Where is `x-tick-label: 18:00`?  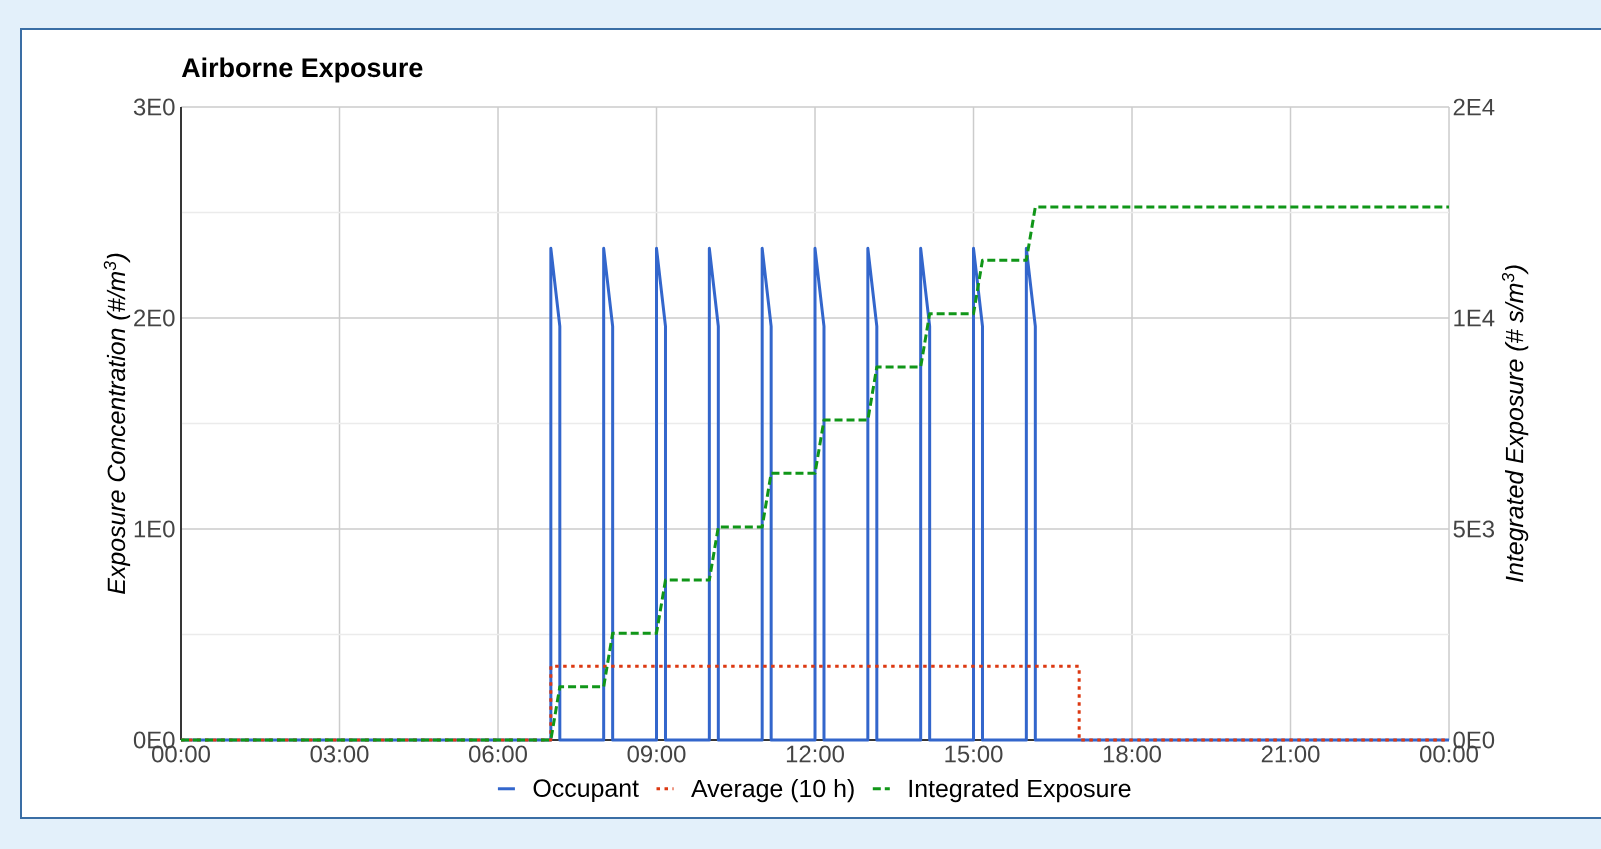
x-tick-label: 18:00 is located at coordinates (1132, 754).